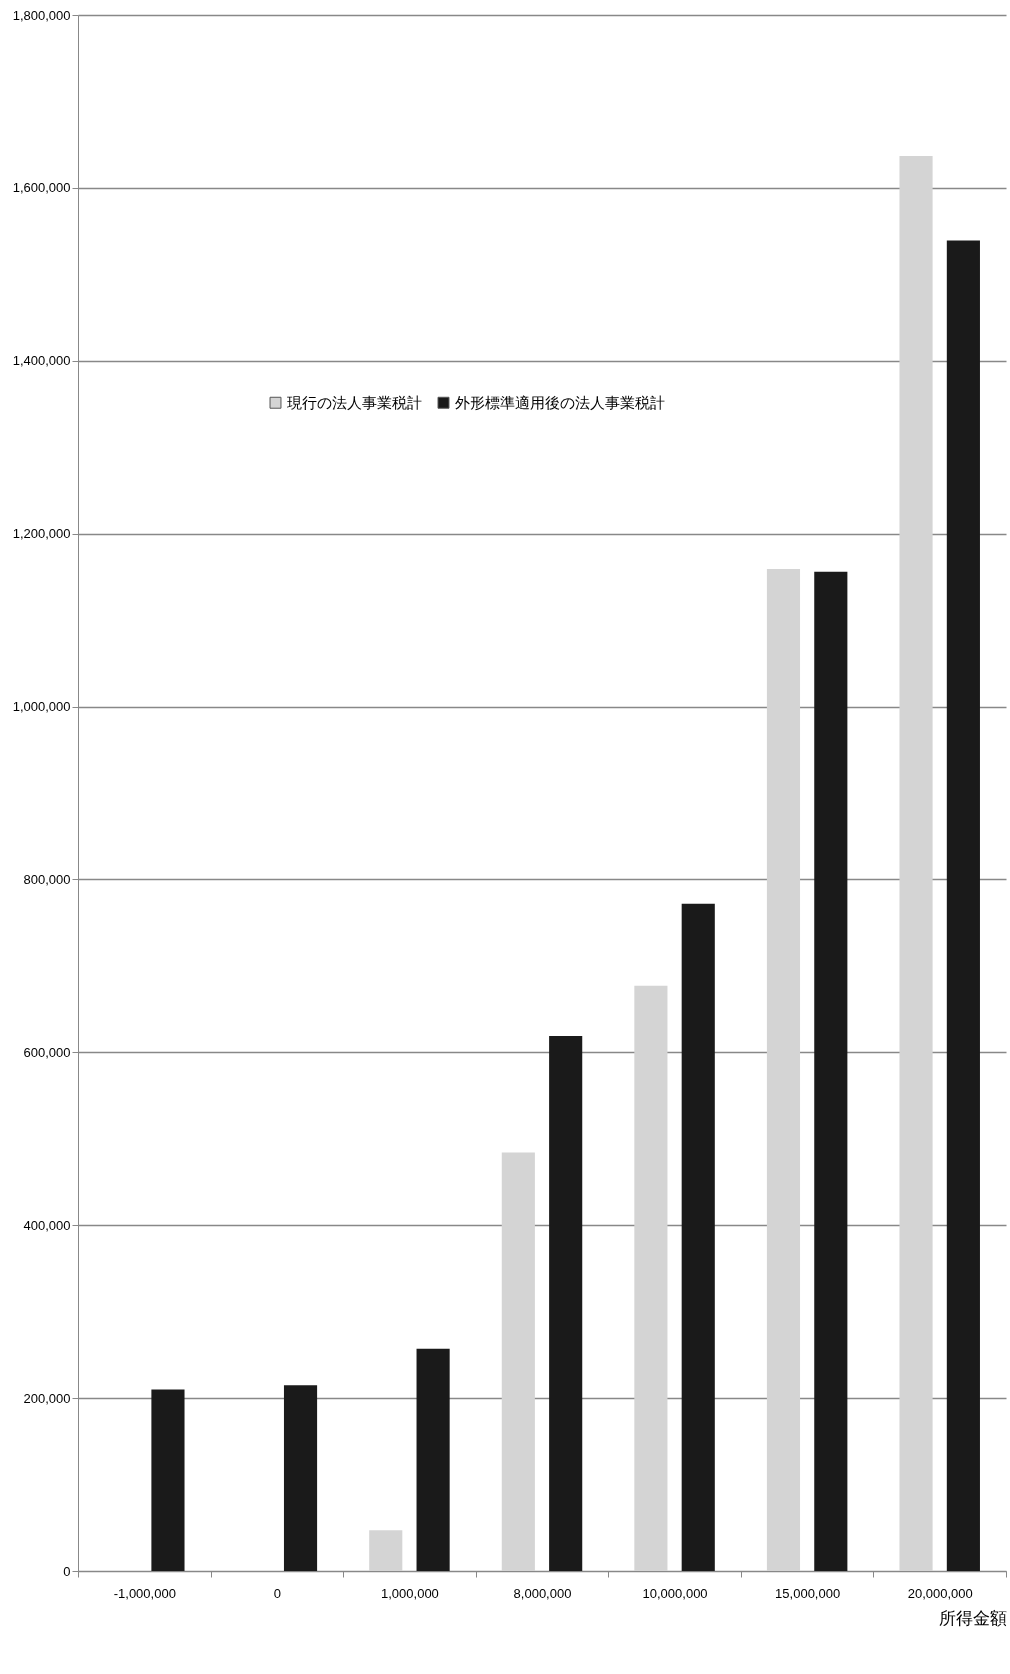 This screenshot has width=1010, height=1674. I want to click on legend-label: 現行の法人事業税計, so click(354, 402).